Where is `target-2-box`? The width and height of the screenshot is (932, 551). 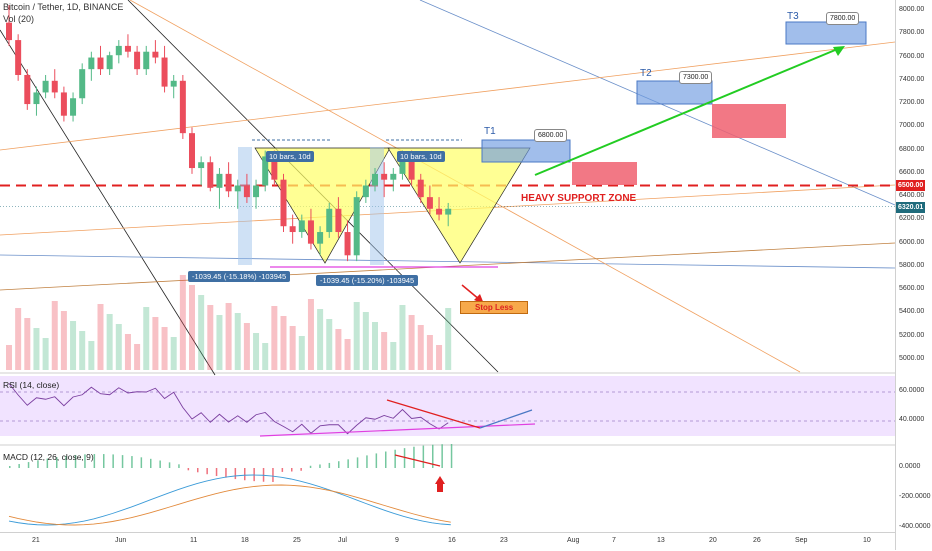
target-2-box is located at coordinates (674, 92).